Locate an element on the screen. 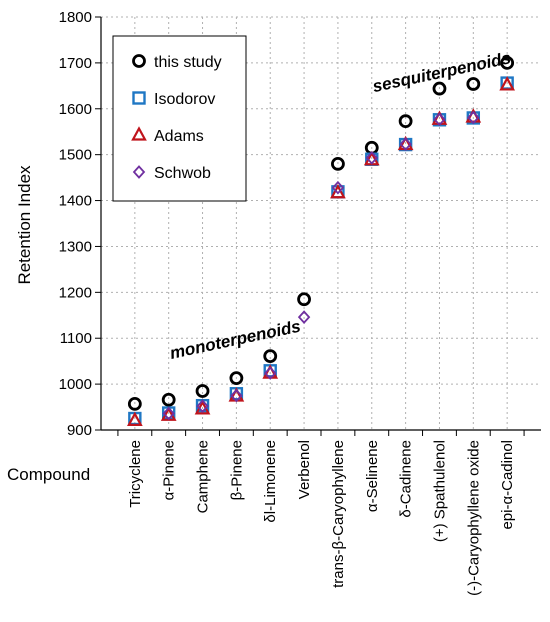 The width and height of the screenshot is (550, 622). y-tick-label: 1700 is located at coordinates (75, 63).